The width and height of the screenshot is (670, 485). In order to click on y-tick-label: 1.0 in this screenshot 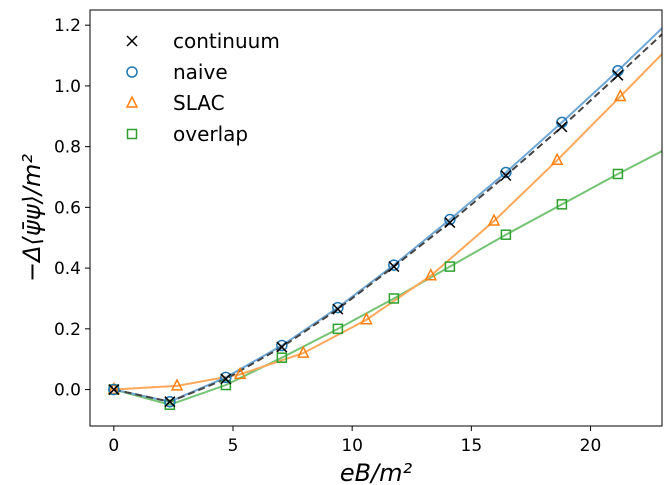, I will do `click(67, 87)`.